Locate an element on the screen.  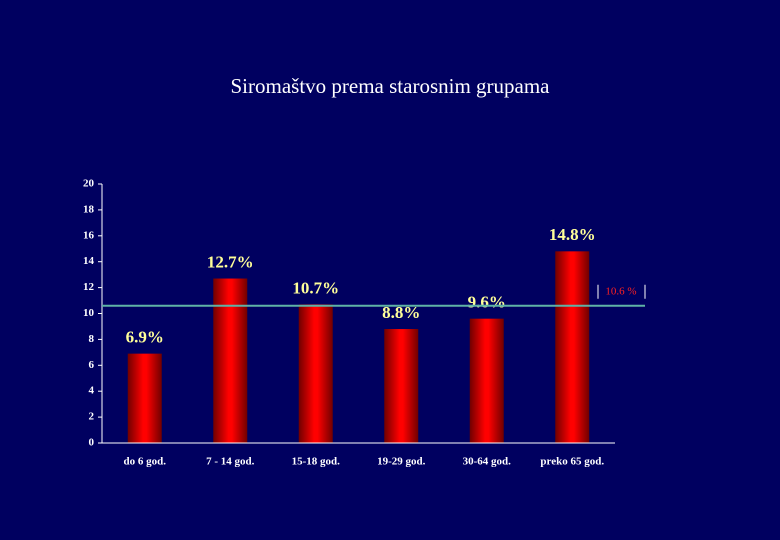
y-tick-label: 2 is located at coordinates (92, 417).